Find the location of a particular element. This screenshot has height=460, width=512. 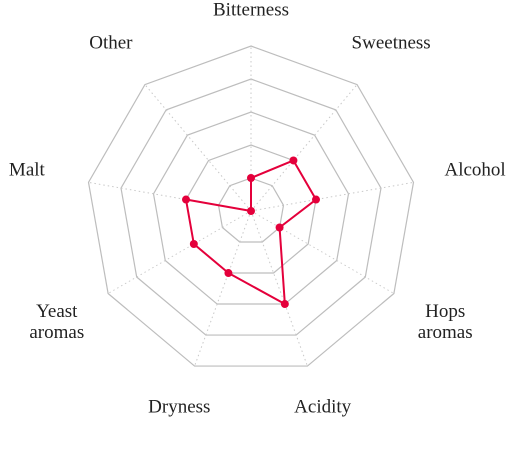

axis-label: Yeast aromas is located at coordinates (57, 322).